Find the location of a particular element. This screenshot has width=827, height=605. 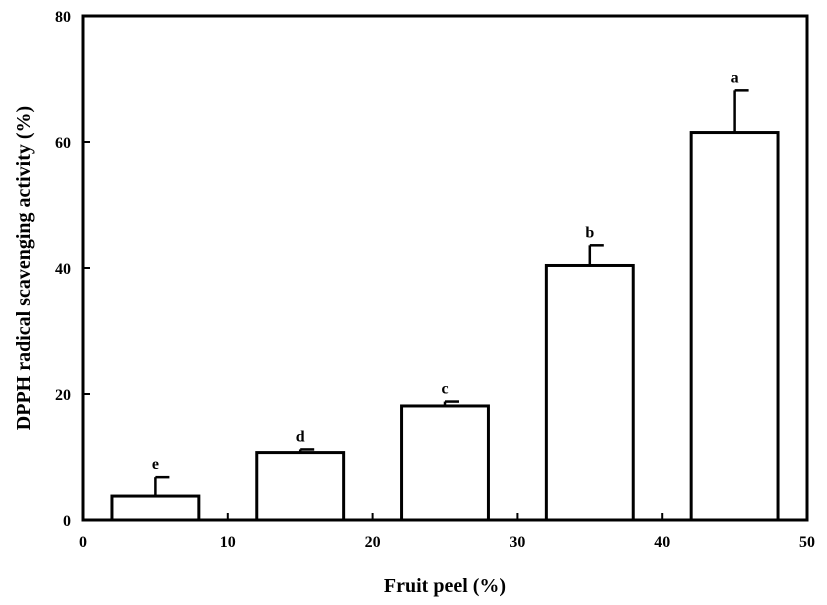

significance-label: d is located at coordinates (300, 436).